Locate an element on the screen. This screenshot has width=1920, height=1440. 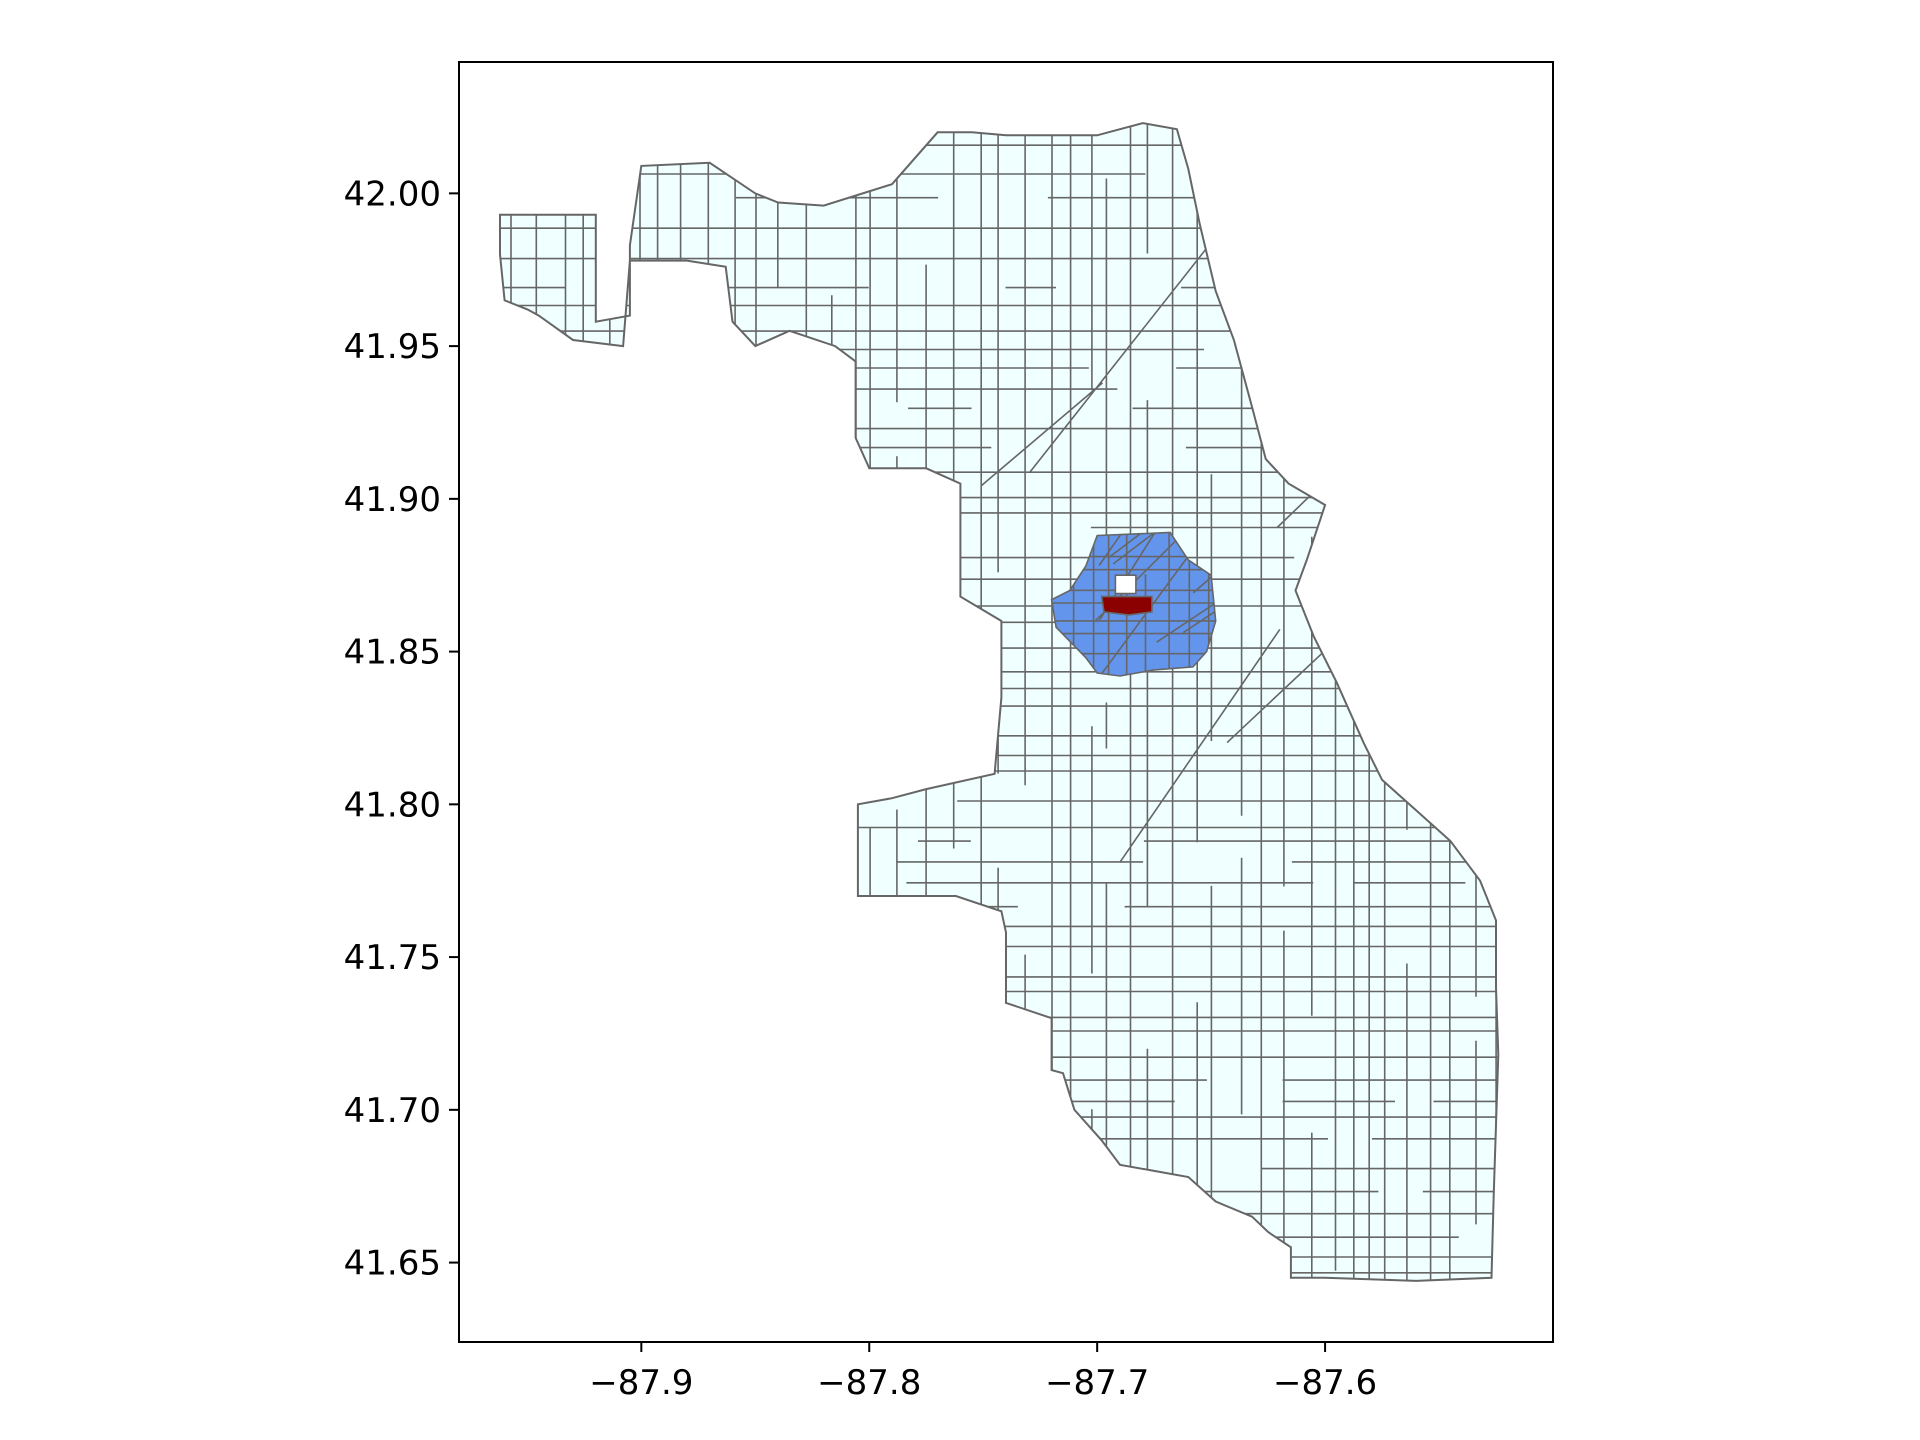
y-tick-label: 41.80 is located at coordinates (392, 805).